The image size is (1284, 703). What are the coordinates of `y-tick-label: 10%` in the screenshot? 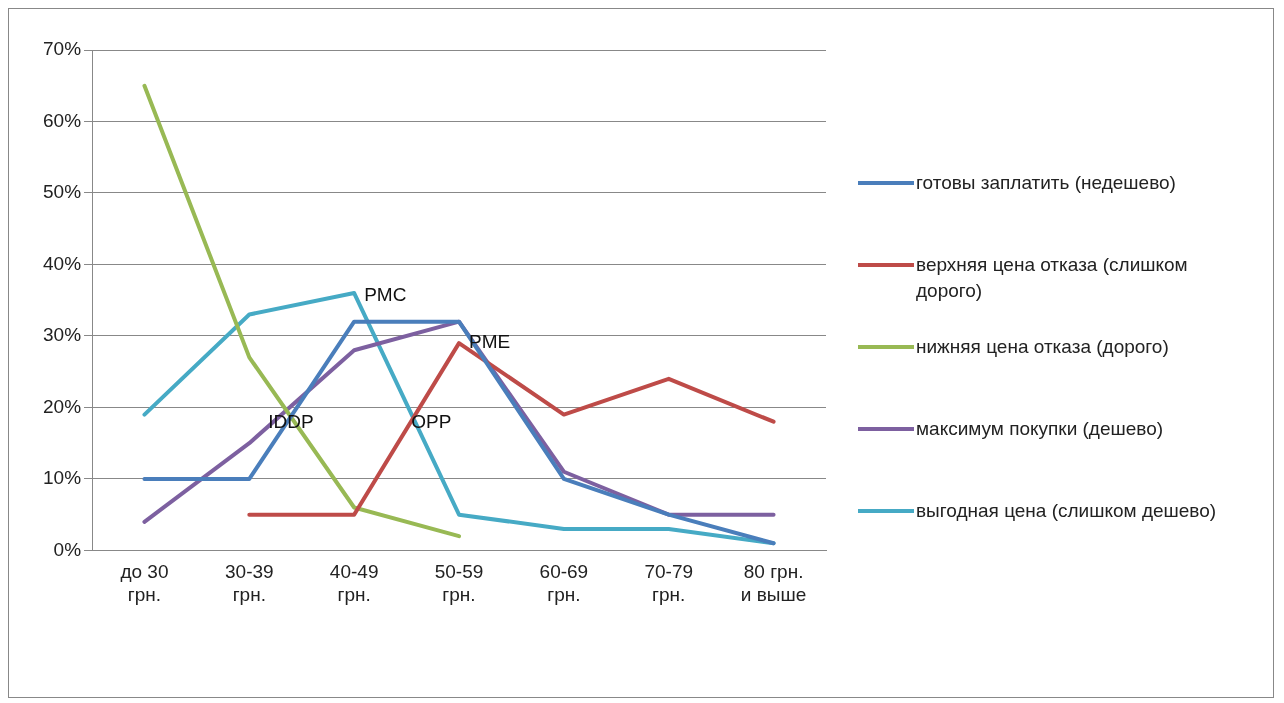 It's located at (62, 478).